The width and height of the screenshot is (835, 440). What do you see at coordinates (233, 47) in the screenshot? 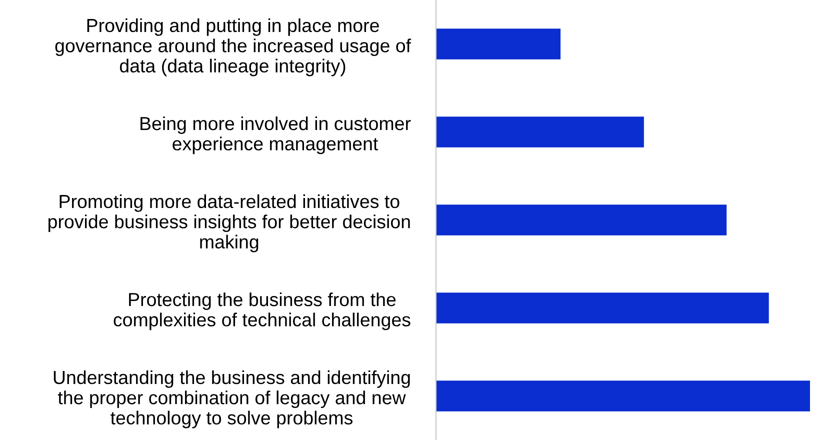
I see `y-tick-label: Providing and putting in place more governance around the increased usage of data (data lineage integrity)` at bounding box center [233, 47].